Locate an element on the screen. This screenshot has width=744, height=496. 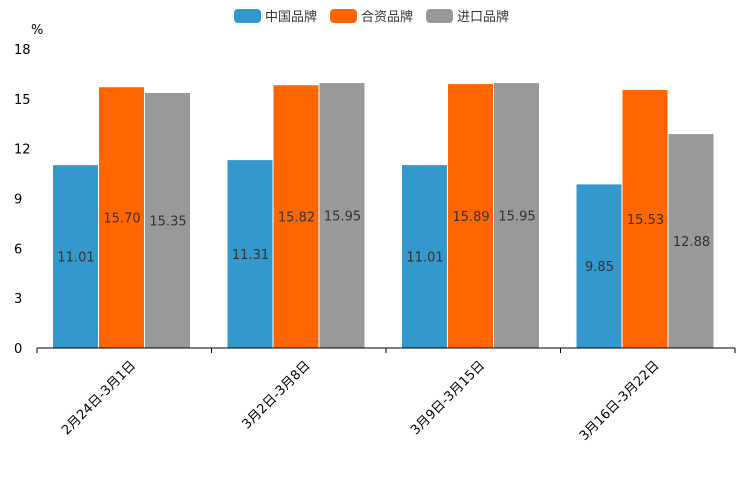
data-label: 15.89 is located at coordinates (470, 217).